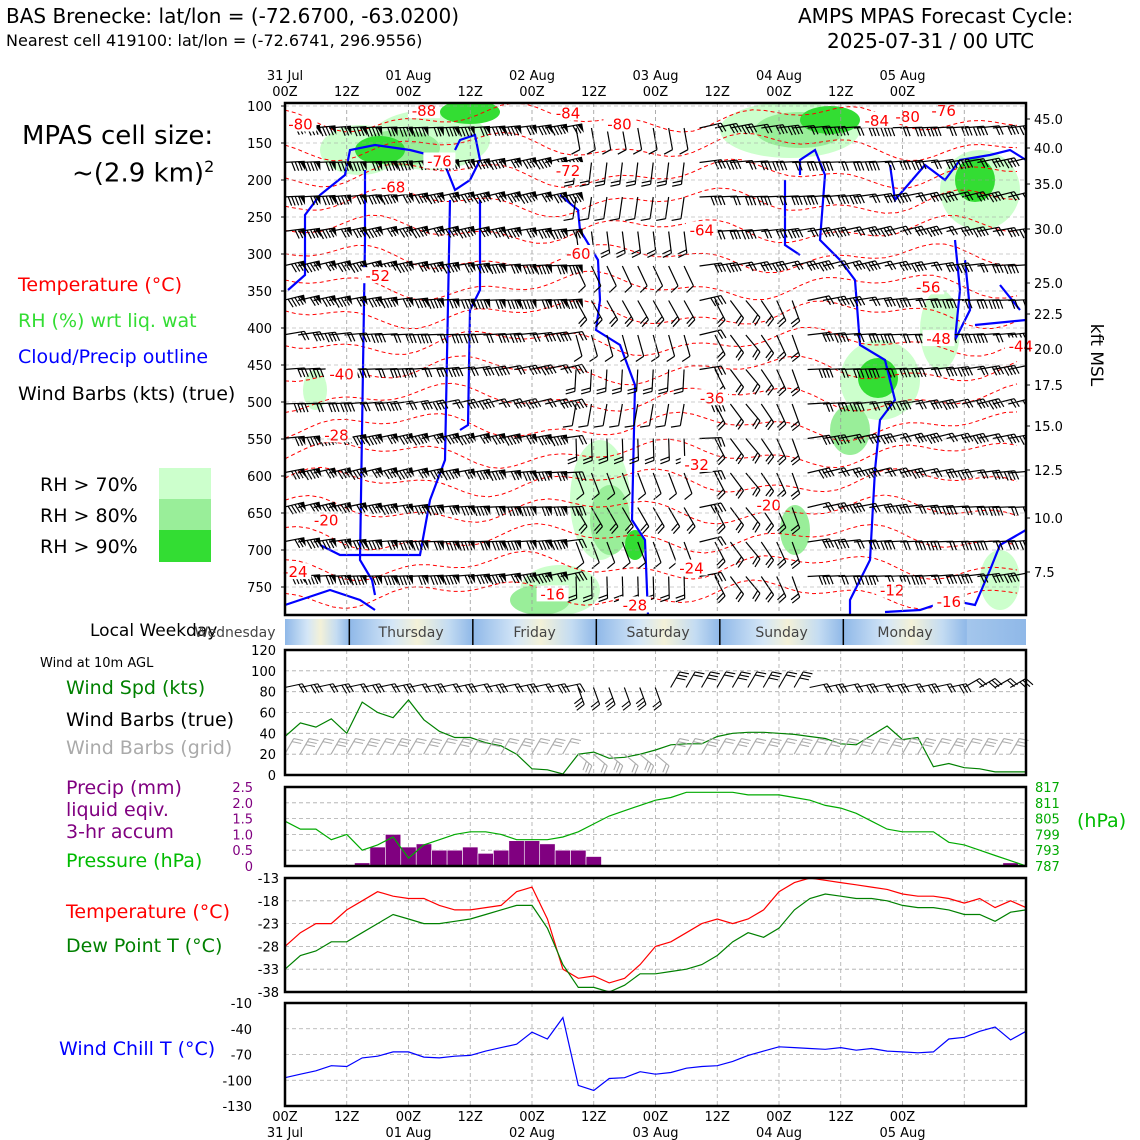  What do you see at coordinates (841, 1117) in the screenshot?
I see `bottom-time-label: 12Z` at bounding box center [841, 1117].